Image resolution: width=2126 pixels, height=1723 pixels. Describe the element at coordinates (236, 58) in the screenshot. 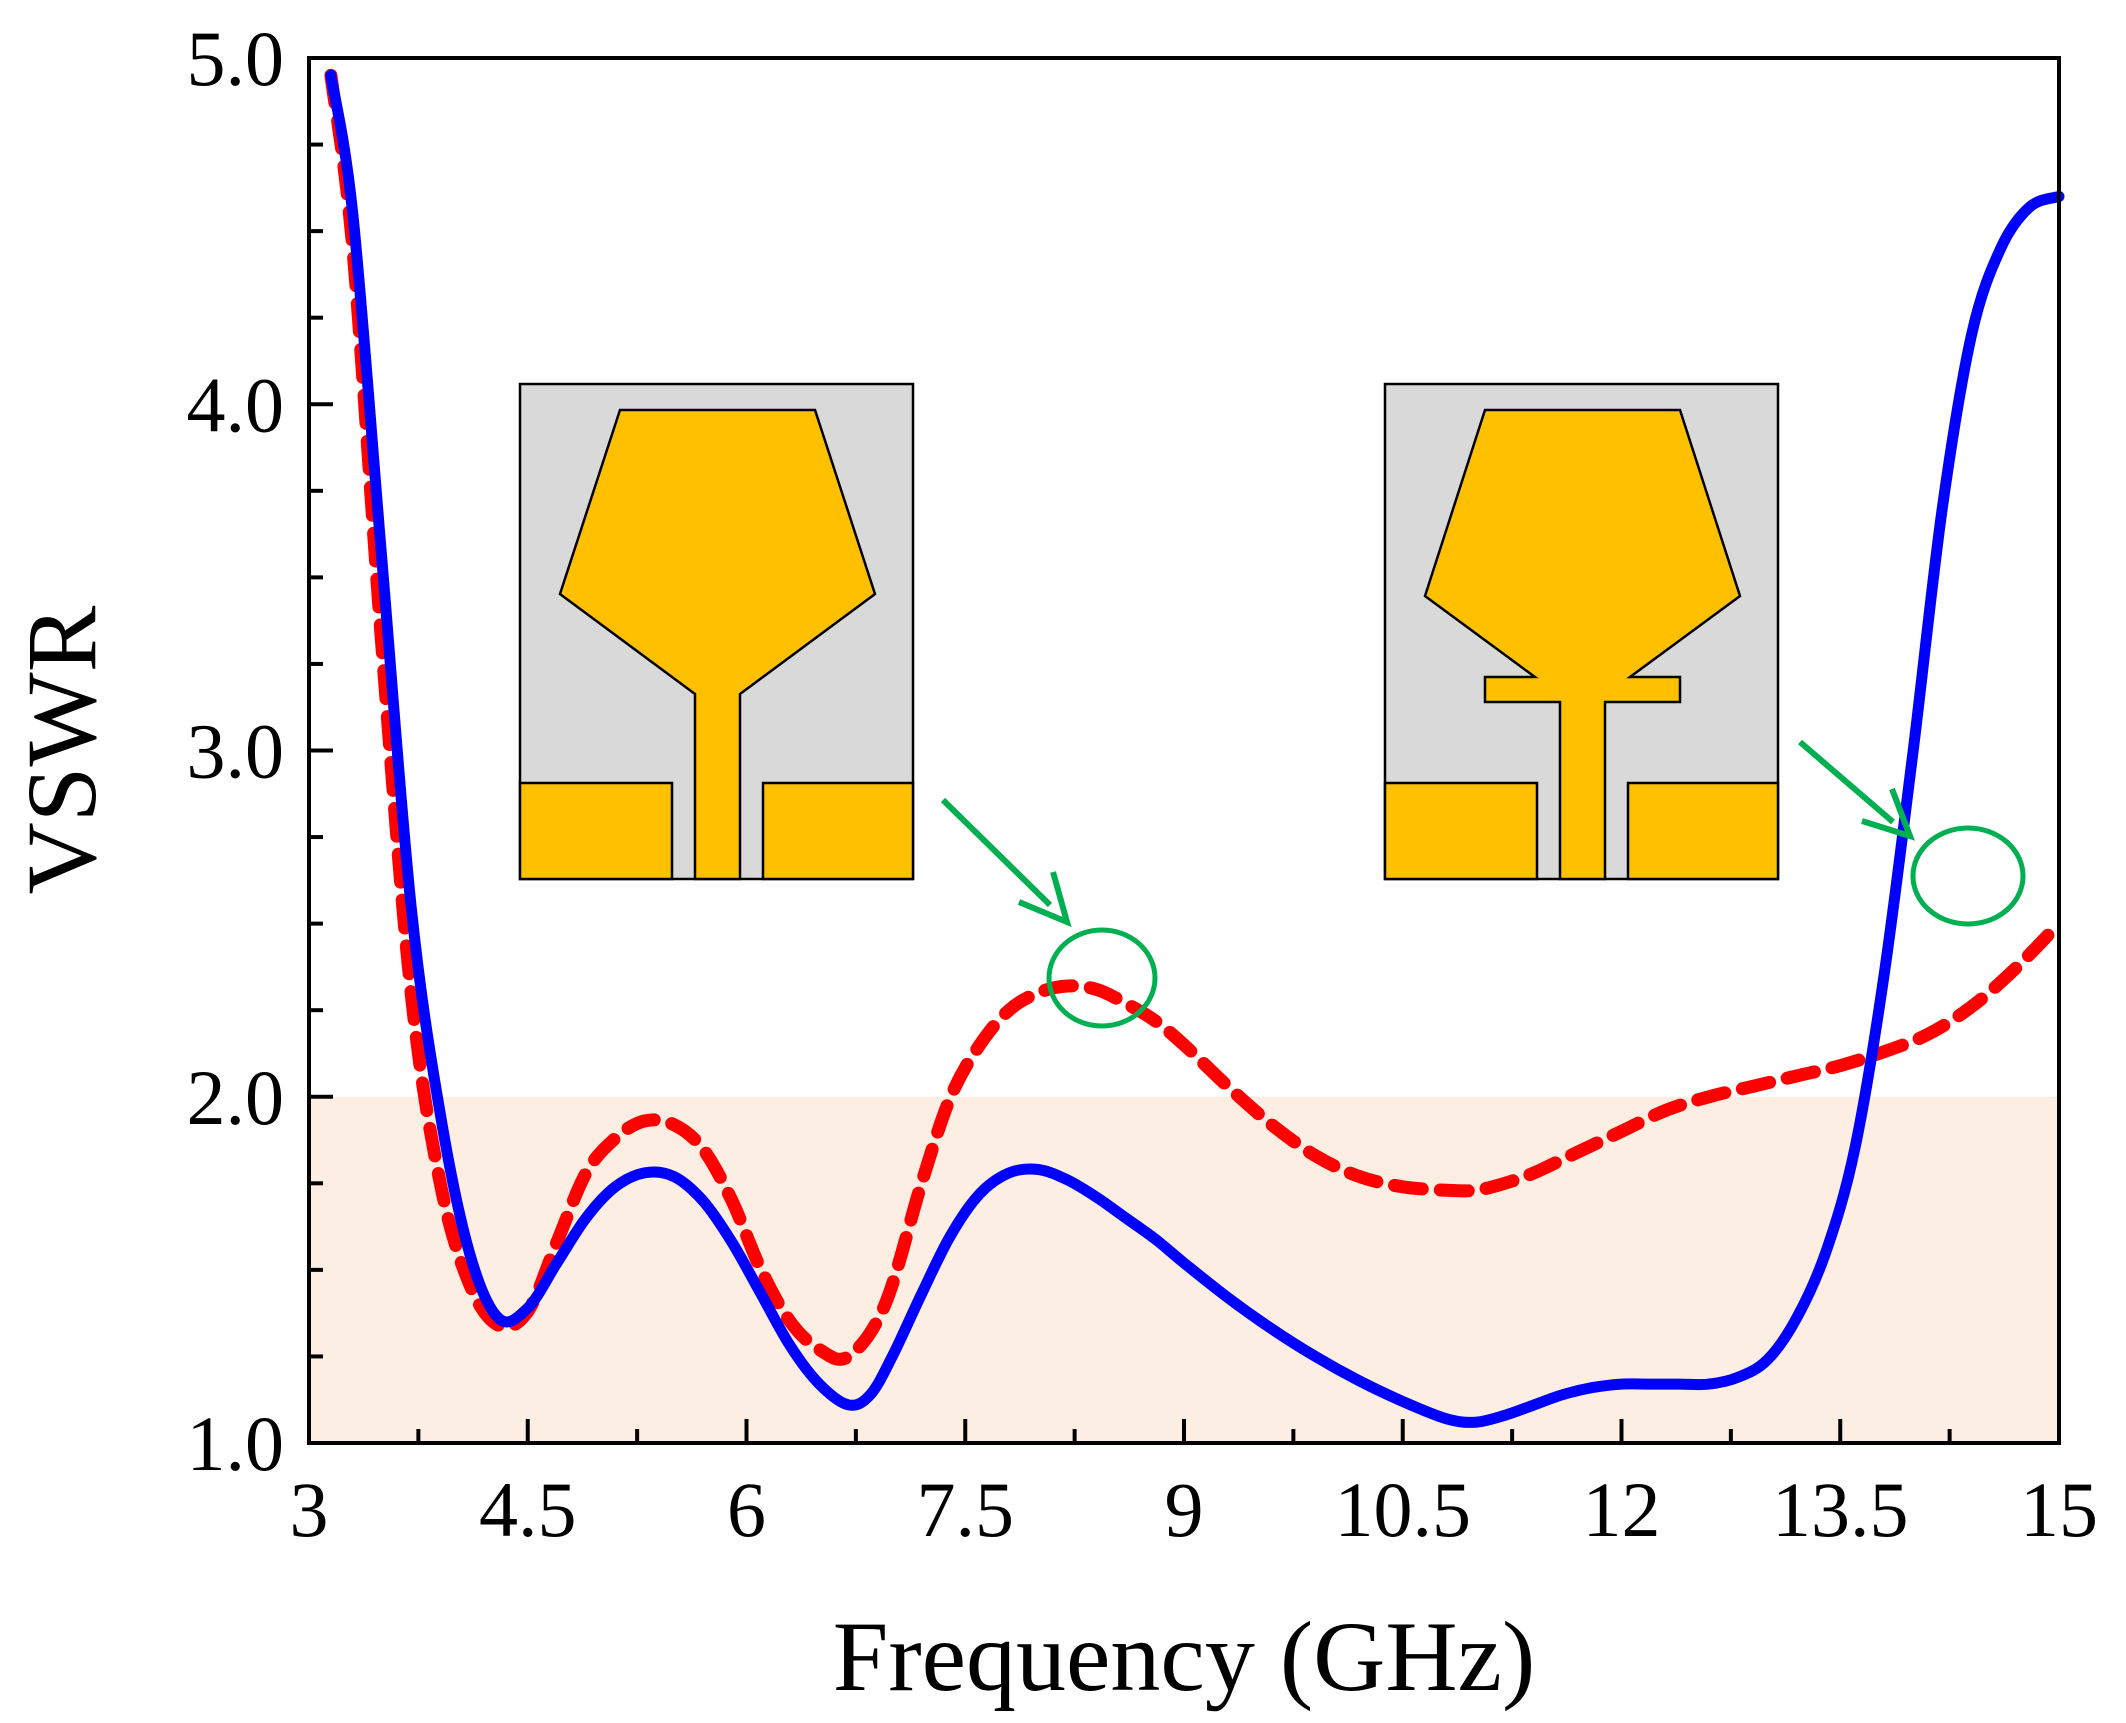

I see `y-tick-label: 5.0` at that location.